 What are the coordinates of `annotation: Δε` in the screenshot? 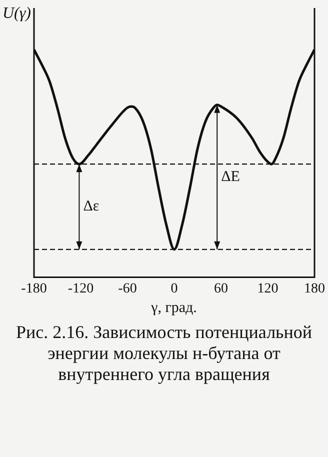 It's located at (91, 206).